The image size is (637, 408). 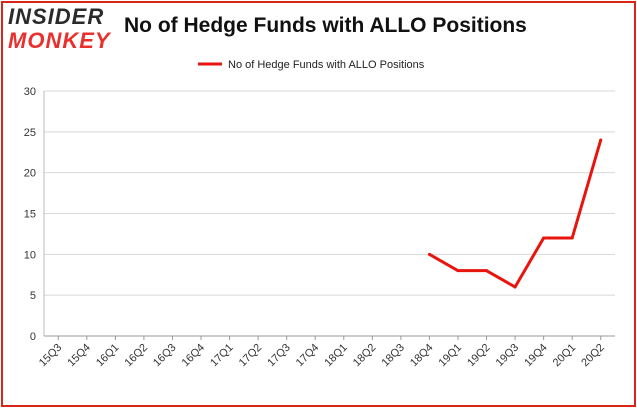 I want to click on x-tick-label: 17Q1, so click(x=222, y=356).